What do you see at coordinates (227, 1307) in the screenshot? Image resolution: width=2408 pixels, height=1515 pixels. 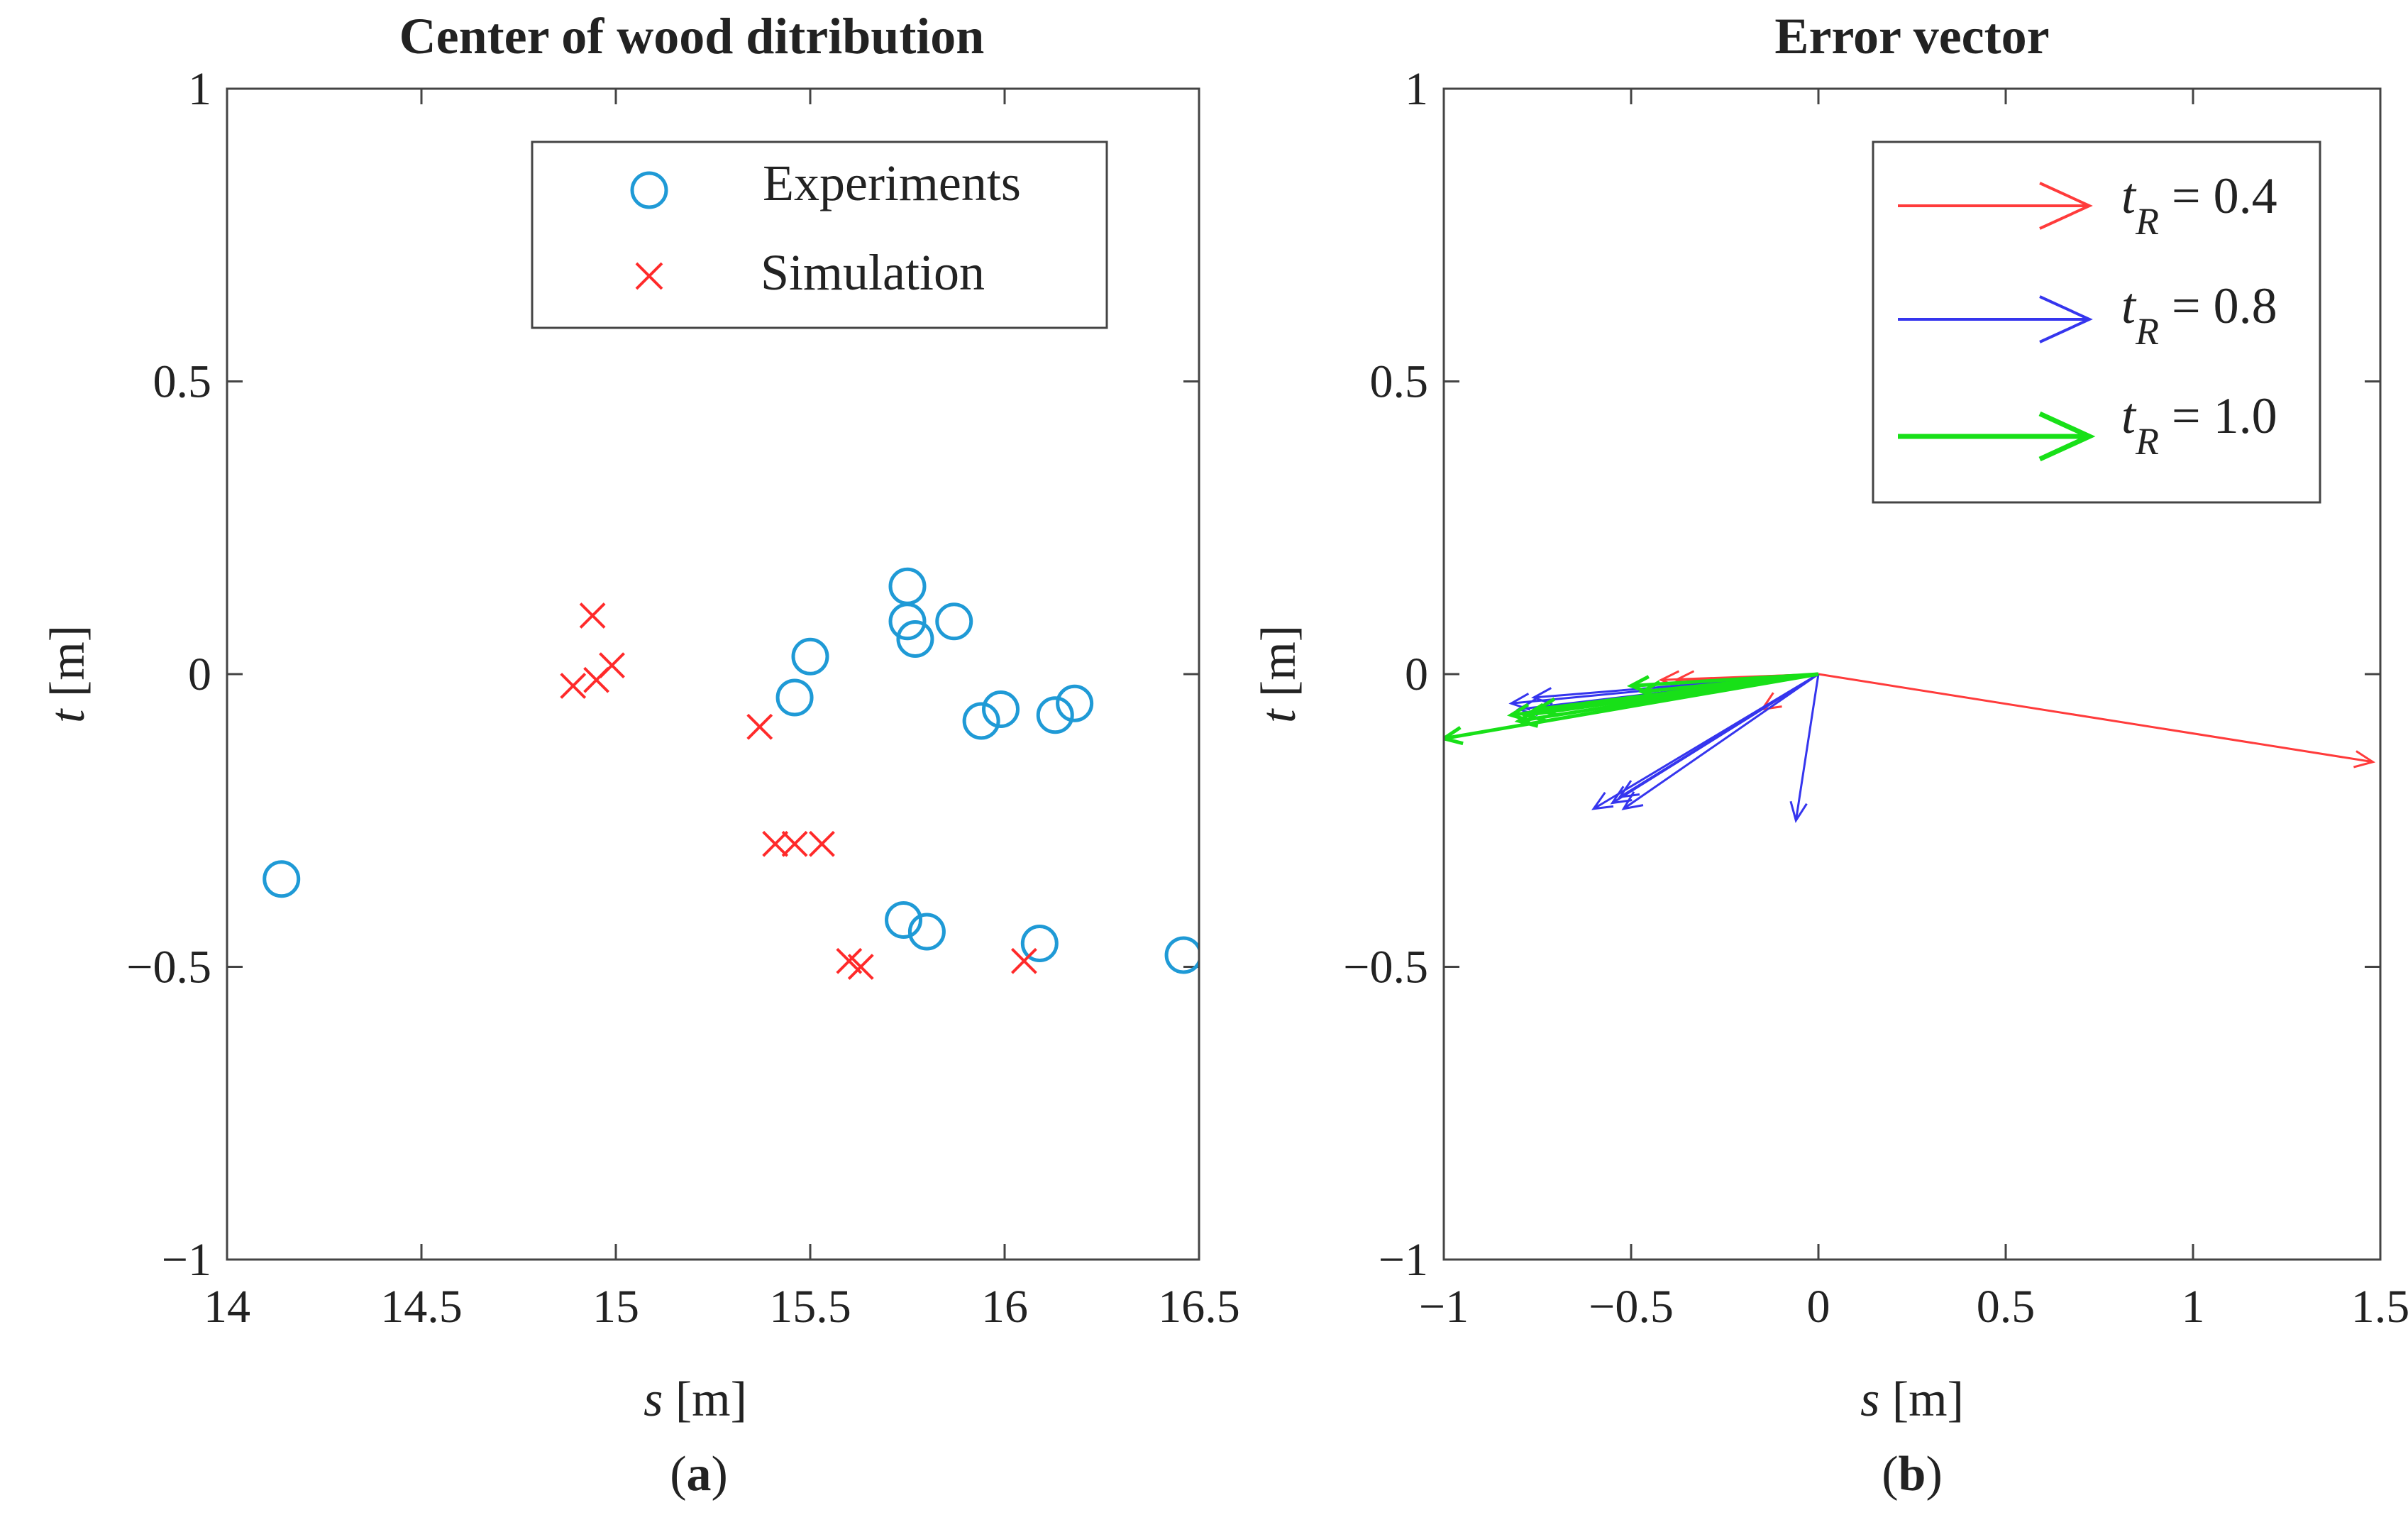 I see `x-tick-label: 14` at bounding box center [227, 1307].